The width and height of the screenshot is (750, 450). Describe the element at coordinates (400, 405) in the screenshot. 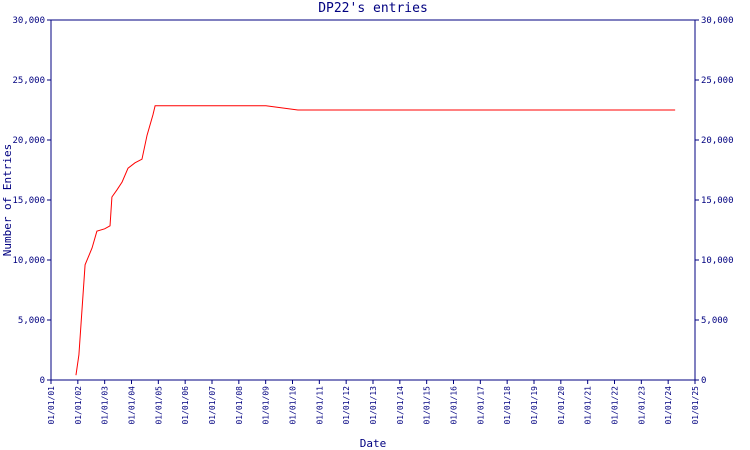

I see `x-tick-label: 01/01/14` at that location.